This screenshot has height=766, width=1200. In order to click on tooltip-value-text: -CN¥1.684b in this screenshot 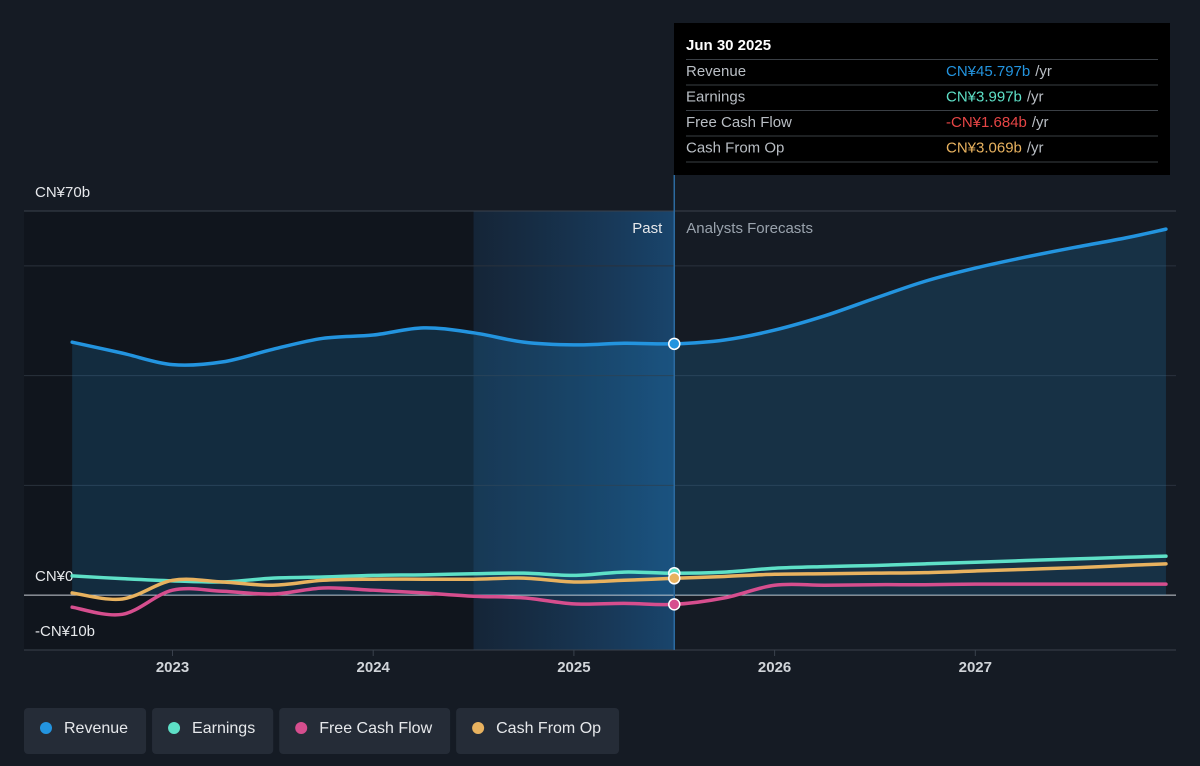, I will do `click(986, 122)`.